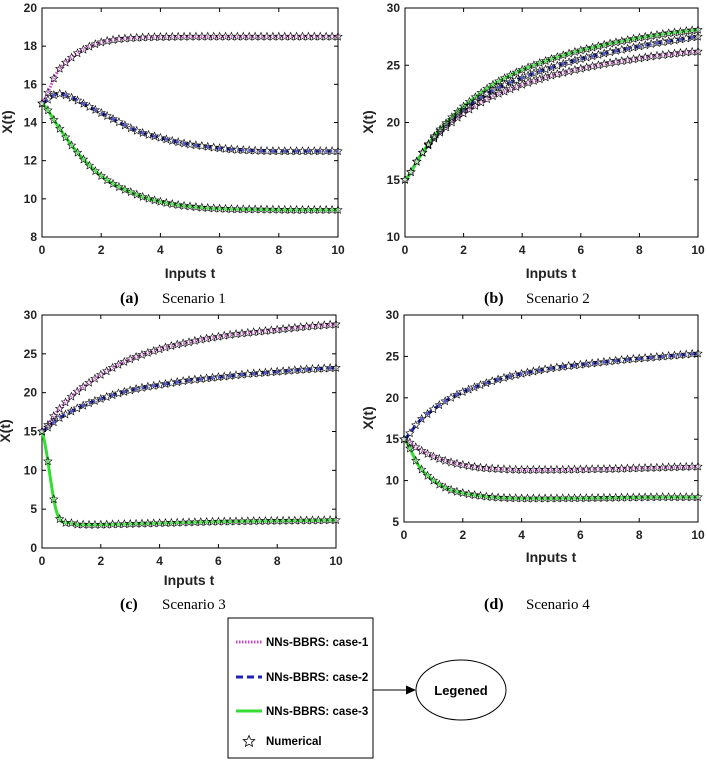 Image resolution: width=707 pixels, height=763 pixels. Describe the element at coordinates (393, 315) in the screenshot. I see `y-tick-label: 30` at that location.